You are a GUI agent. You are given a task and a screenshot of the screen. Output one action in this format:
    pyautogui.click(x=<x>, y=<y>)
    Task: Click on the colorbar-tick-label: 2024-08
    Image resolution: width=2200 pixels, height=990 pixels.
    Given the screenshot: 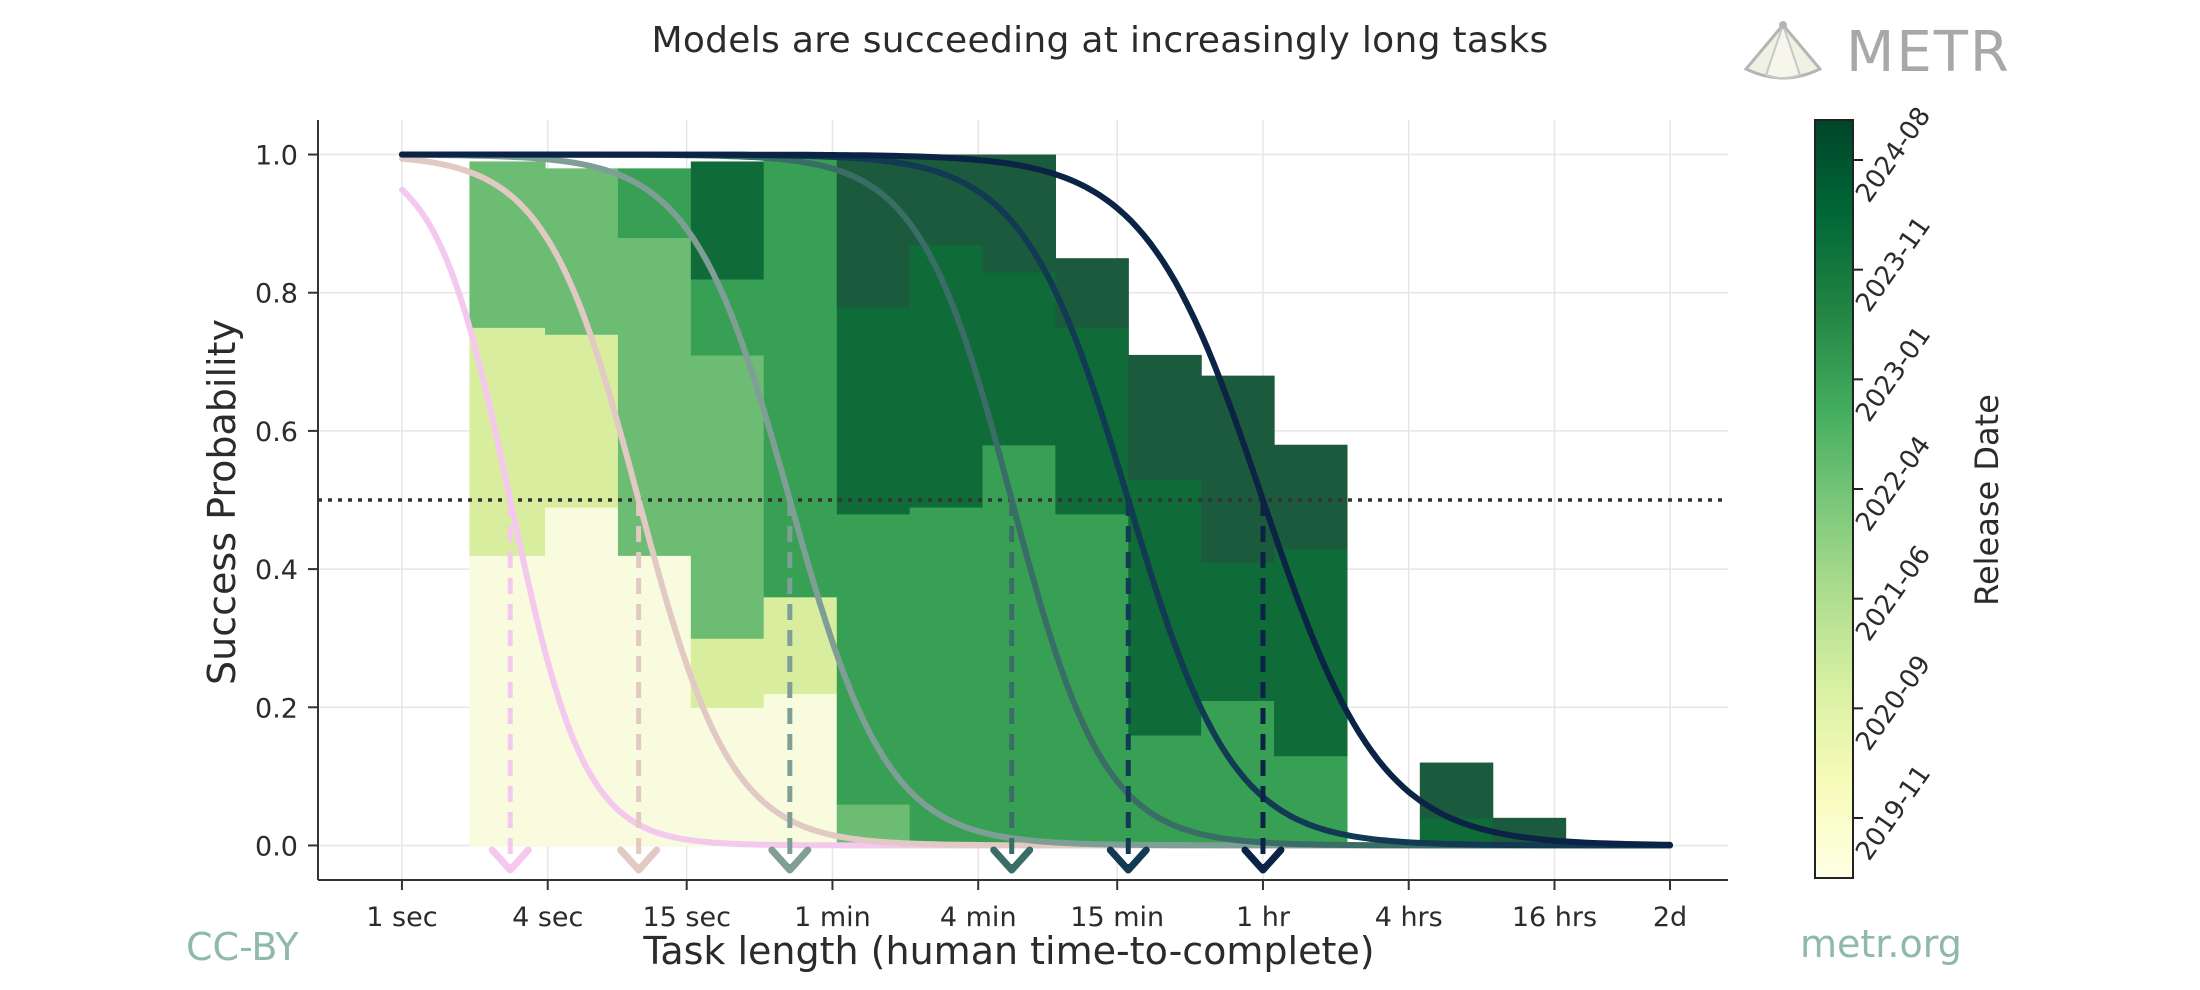 What is the action you would take?
    pyautogui.click(x=1893, y=155)
    